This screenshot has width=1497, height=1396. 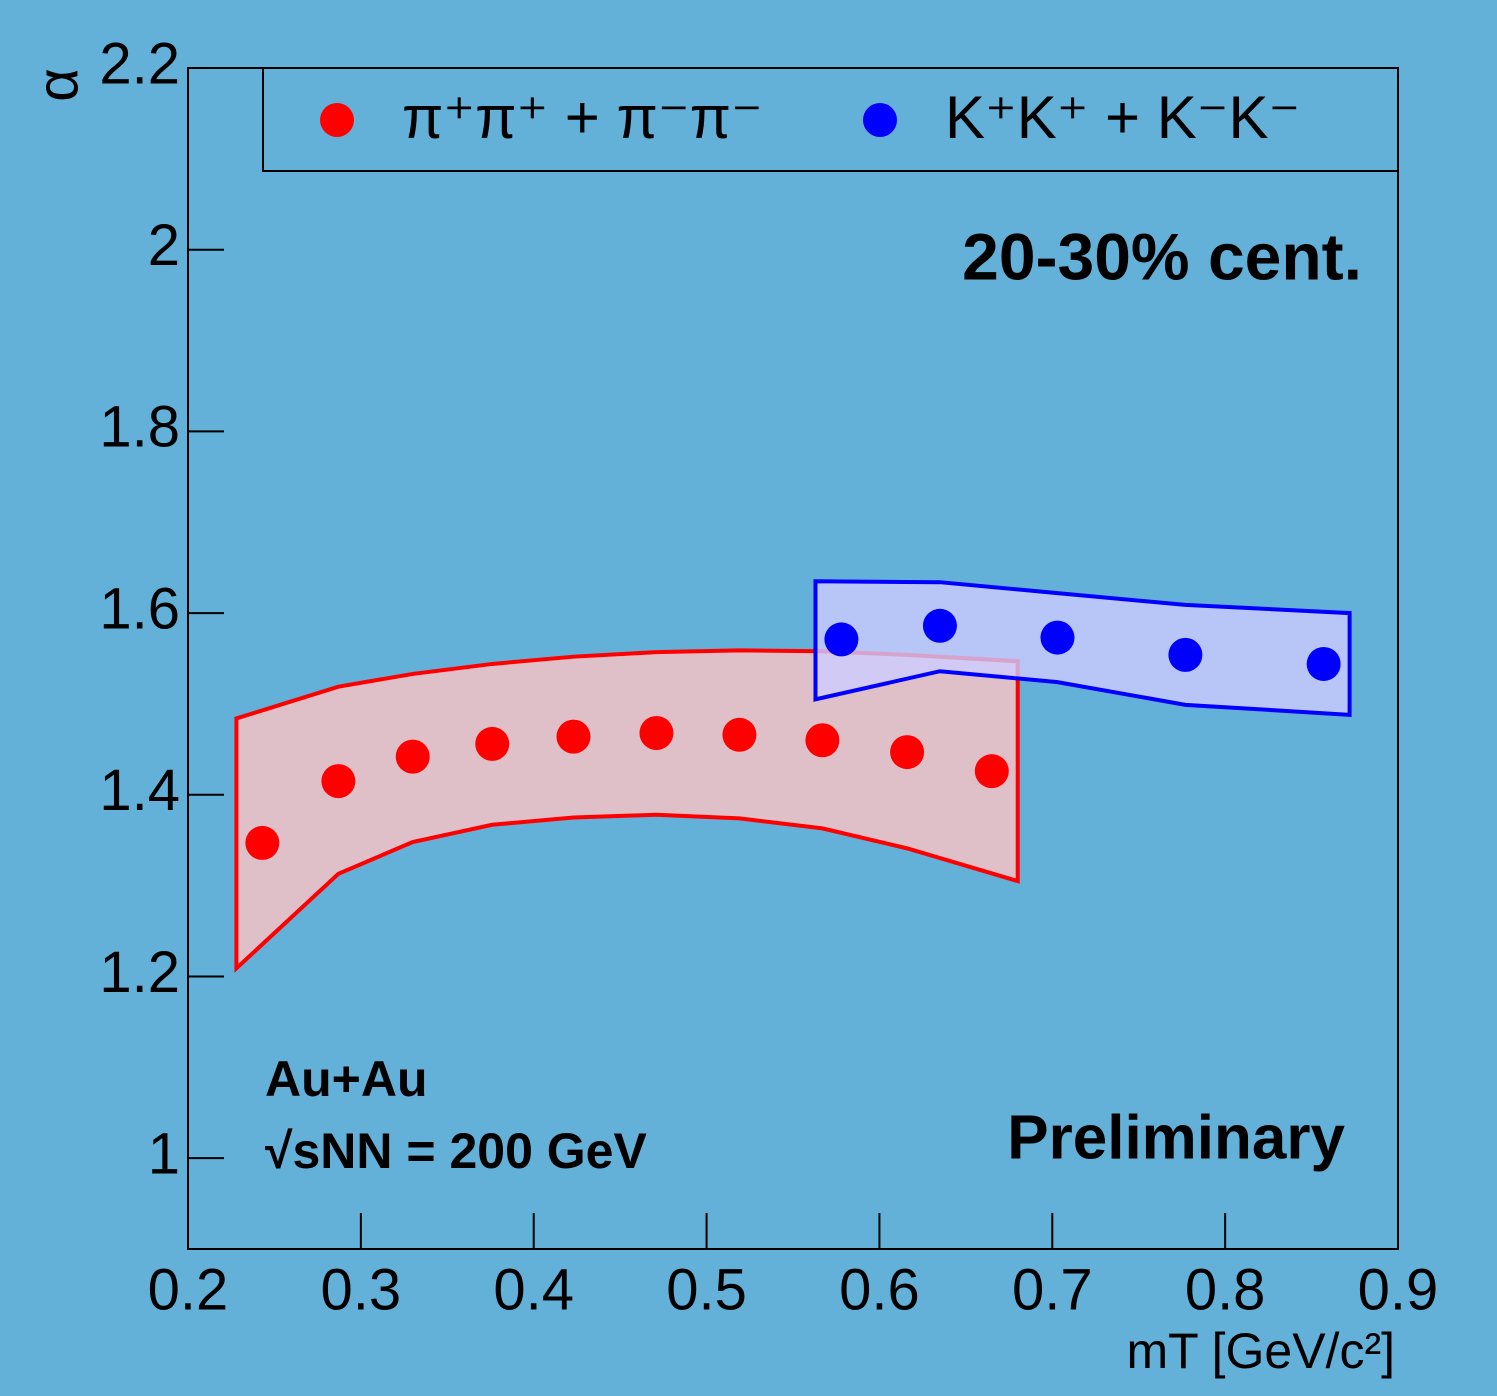 I want to click on y-tick-label: 1.6, so click(x=139, y=608).